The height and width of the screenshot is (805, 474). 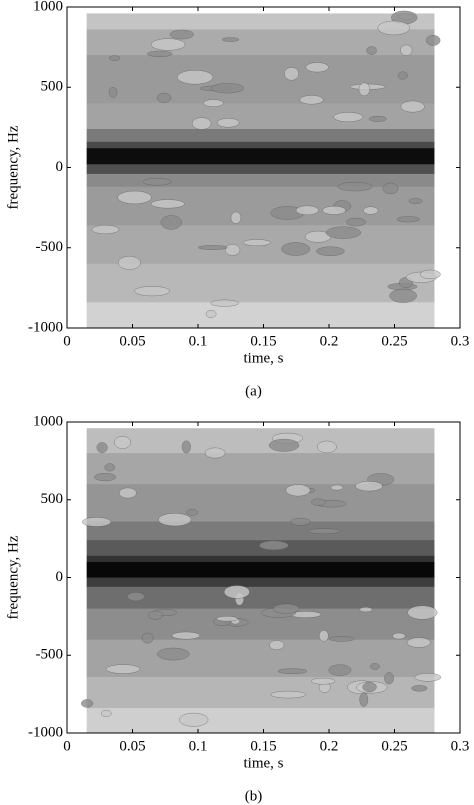 I want to click on x-tick-label: 0.25, so click(x=394, y=746).